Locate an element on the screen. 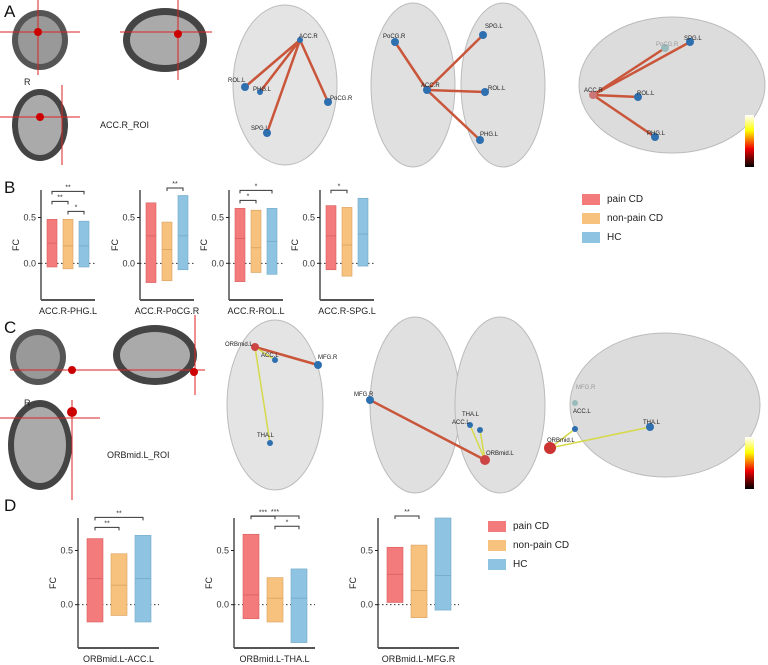  roi-label-a: ACC.R_ROI is located at coordinates (125, 125).